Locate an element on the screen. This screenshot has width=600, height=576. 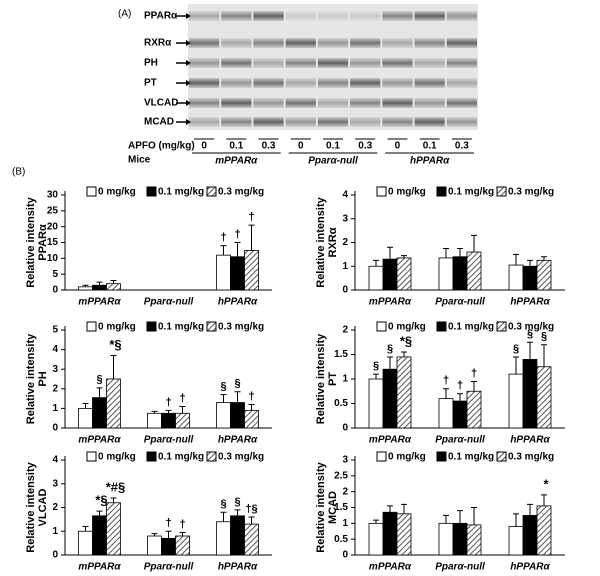
y-tick-label: 2 is located at coordinates (345, 242).